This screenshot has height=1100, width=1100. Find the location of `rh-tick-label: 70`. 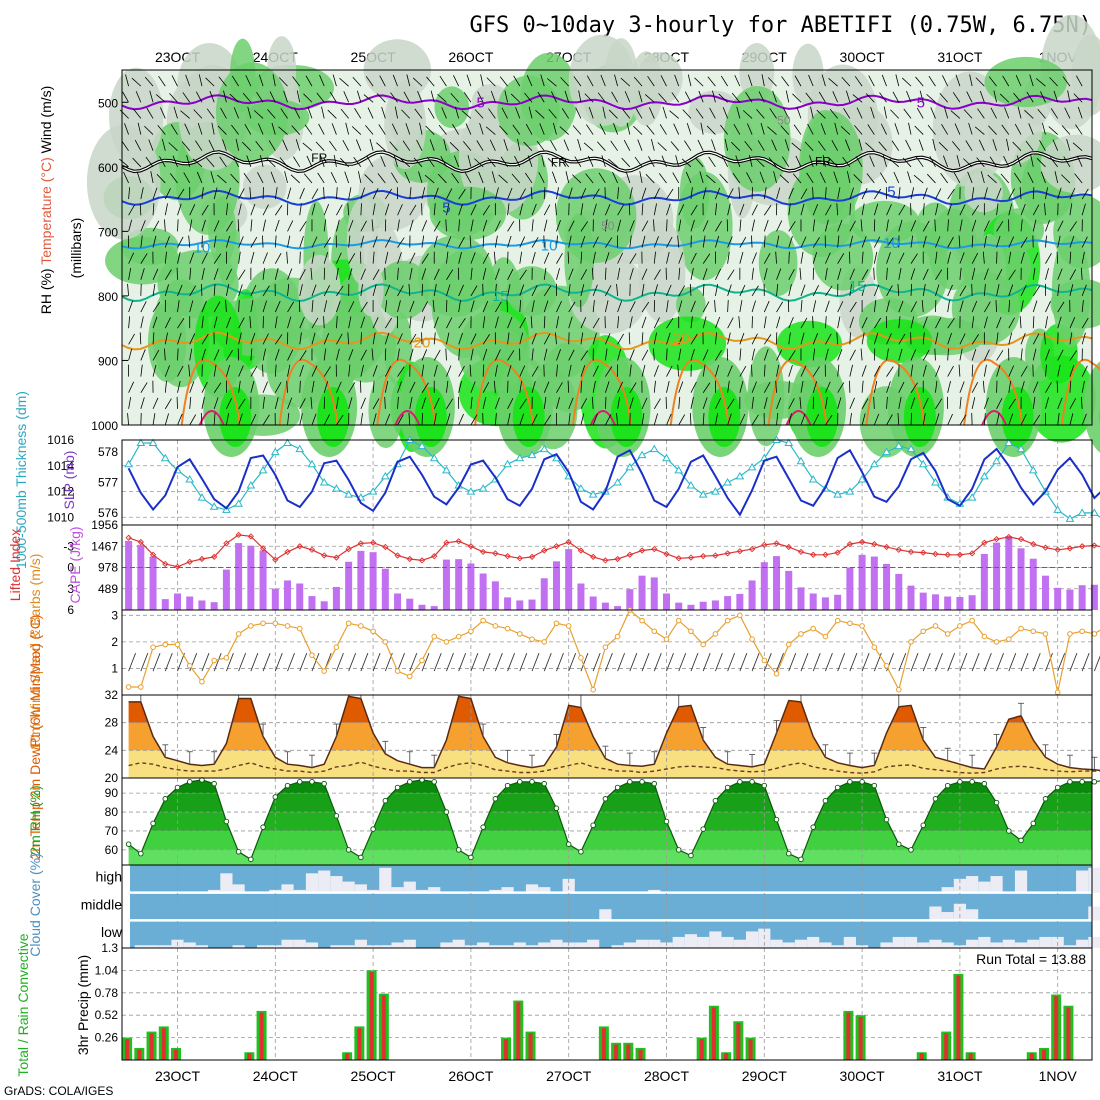

rh-tick-label: 70 is located at coordinates (112, 831).